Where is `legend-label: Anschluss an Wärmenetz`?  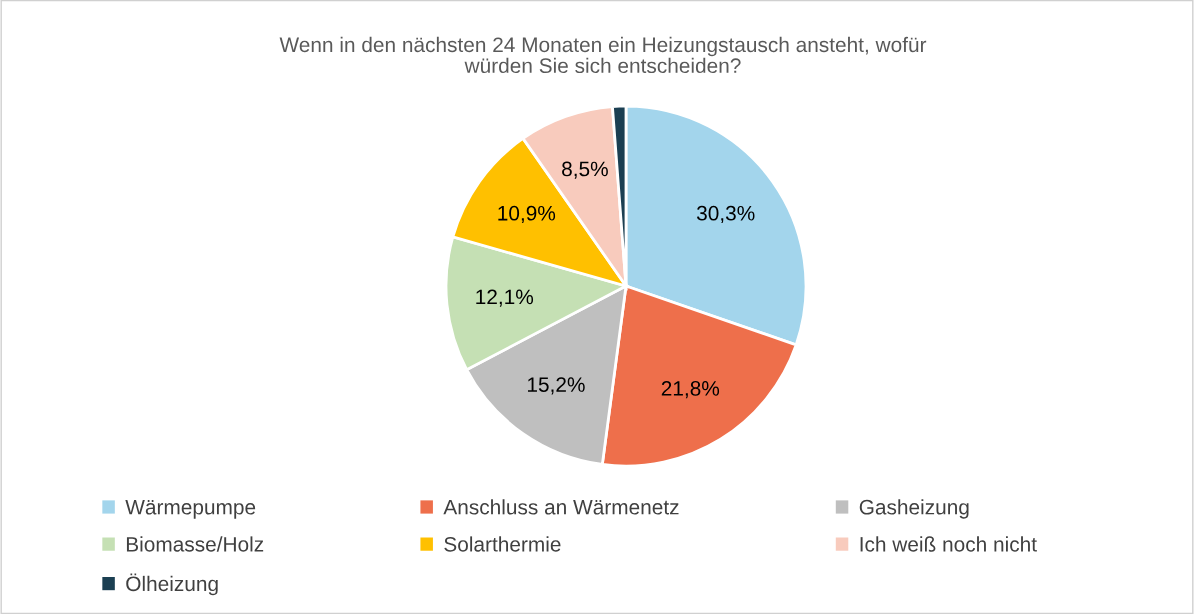
legend-label: Anschluss an Wärmenetz is located at coordinates (561, 507).